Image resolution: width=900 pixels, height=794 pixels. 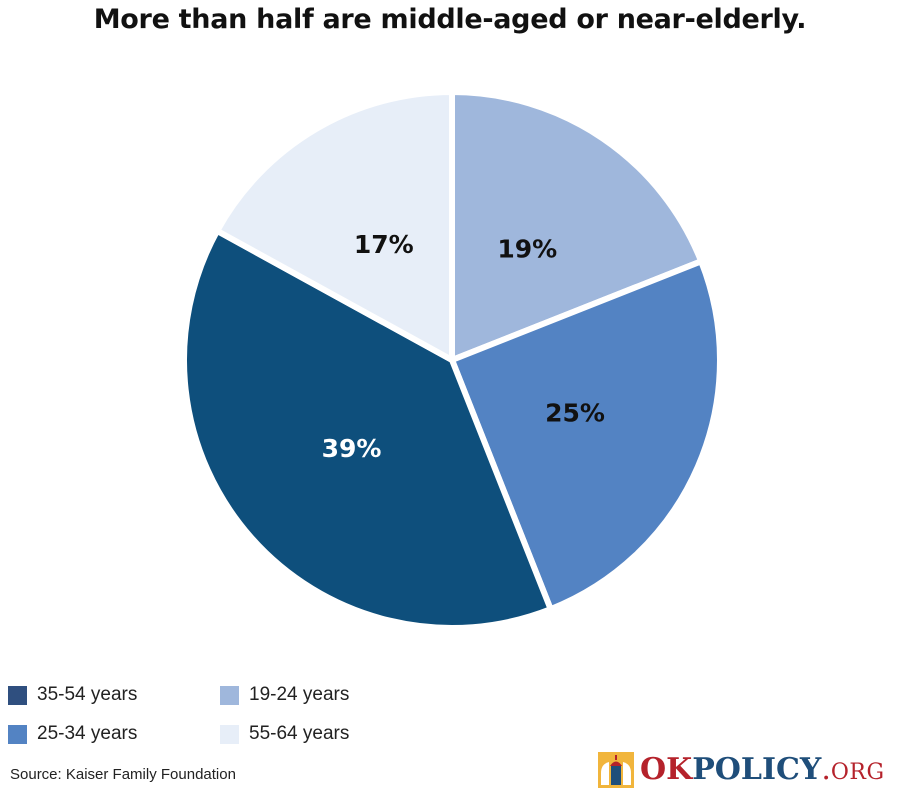 I want to click on legend-item-55-64: 55-64 years, so click(x=284, y=734).